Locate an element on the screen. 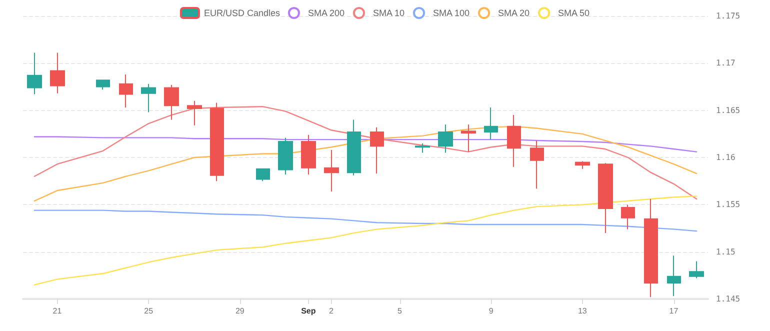 This screenshot has width=770, height=331. x-tick-label: 5 is located at coordinates (400, 311).